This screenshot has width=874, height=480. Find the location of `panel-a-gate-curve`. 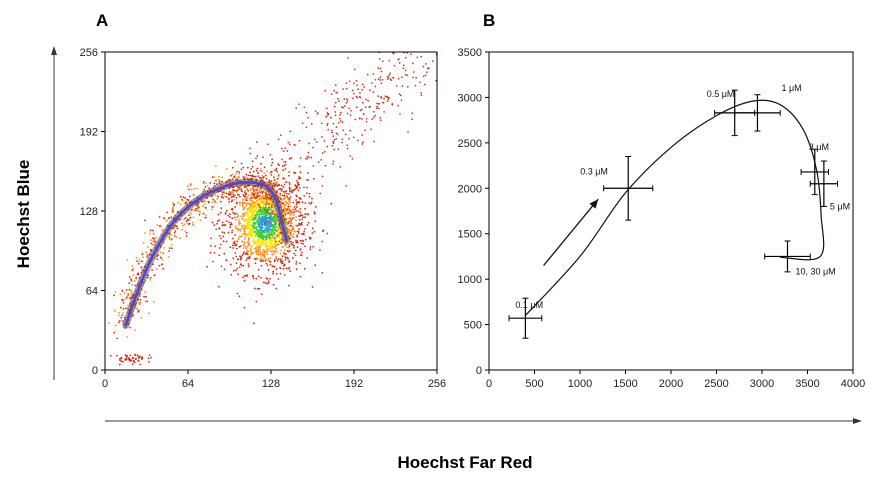

panel-a-gate-curve is located at coordinates (206, 253).